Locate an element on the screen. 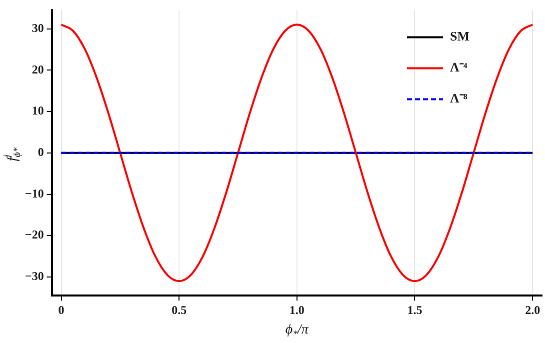  x-tick-label: 0 is located at coordinates (61, 309).